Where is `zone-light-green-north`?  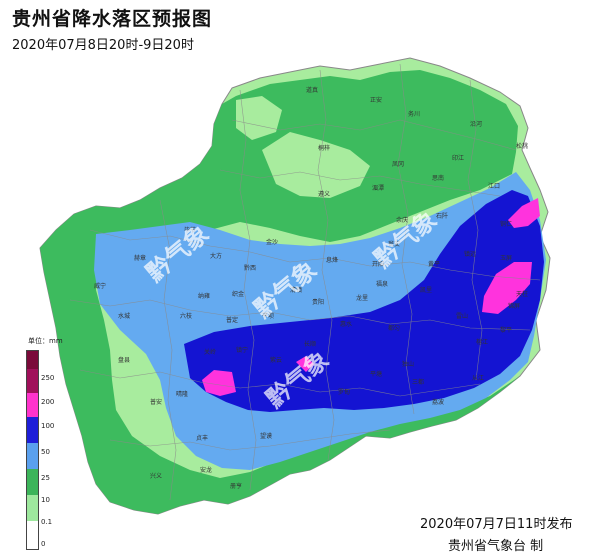 zone-light-green-north is located at coordinates (316, 165).